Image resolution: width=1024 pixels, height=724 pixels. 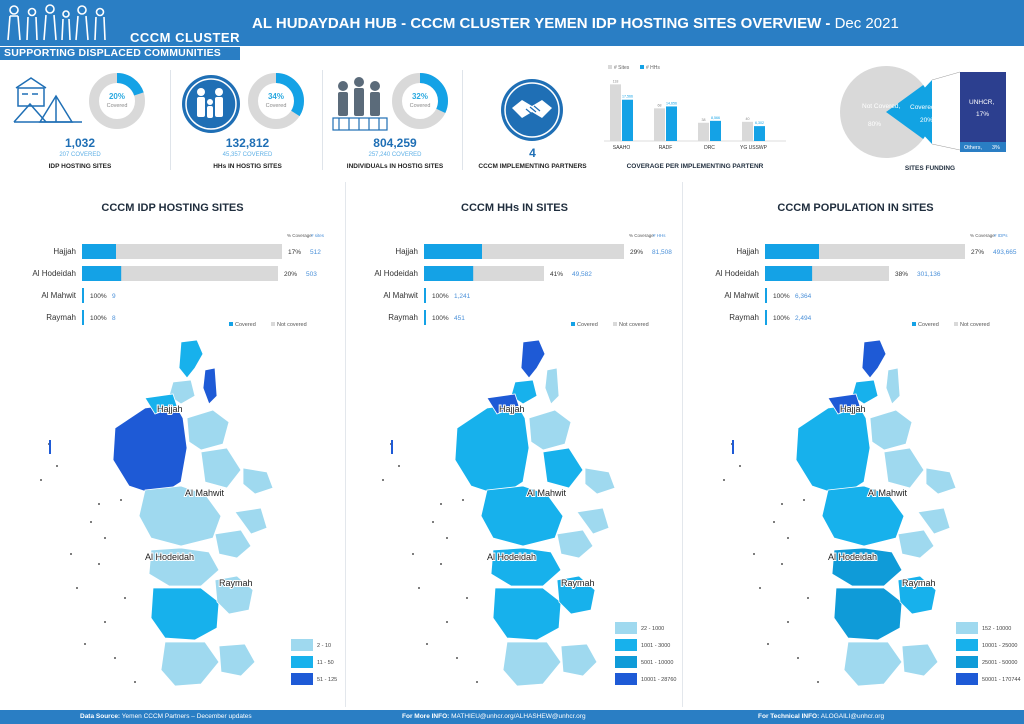 I want to click on pie-label-covered: Covered,, so click(x=923, y=107).